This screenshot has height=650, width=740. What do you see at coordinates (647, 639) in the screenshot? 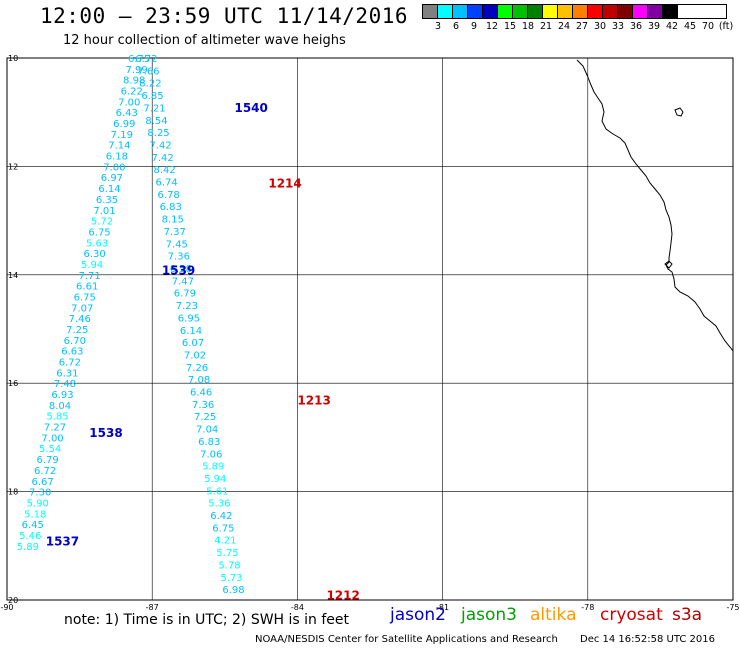
I see `footer-timestamp: Dec 14 16:52:58 UTC 2016` at bounding box center [647, 639].